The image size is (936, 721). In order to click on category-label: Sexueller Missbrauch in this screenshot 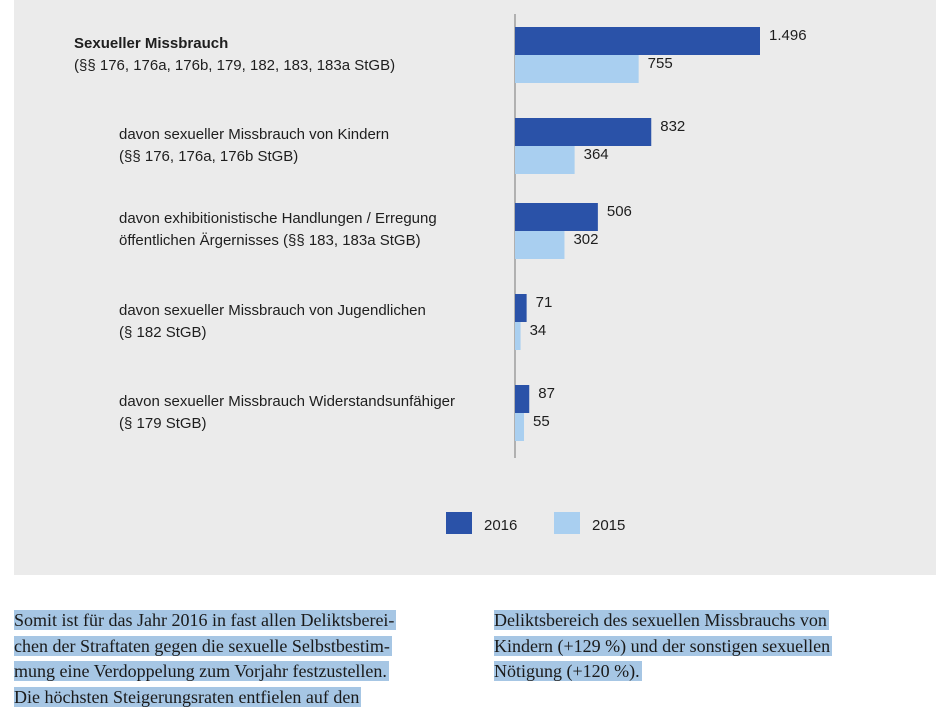, I will do `click(151, 43)`.